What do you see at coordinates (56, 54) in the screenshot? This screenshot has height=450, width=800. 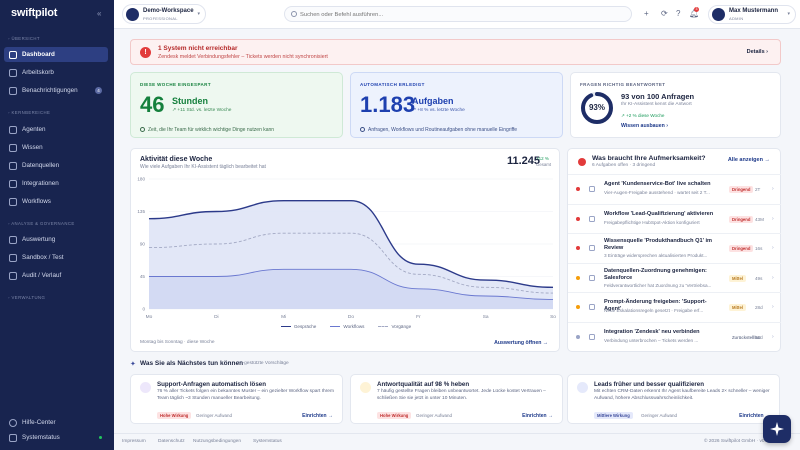 I see `sidebar-item-dashboard: Dashboard` at bounding box center [56, 54].